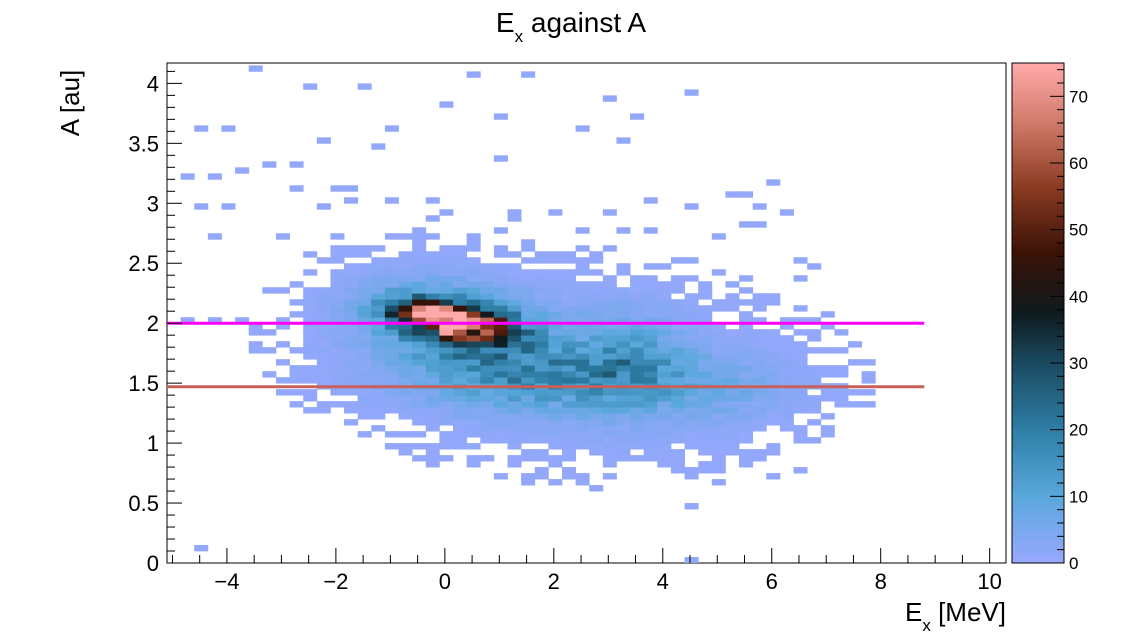 Image resolution: width=1143 pixels, height=640 pixels. I want to click on x-tick-label: 10, so click(989, 581).